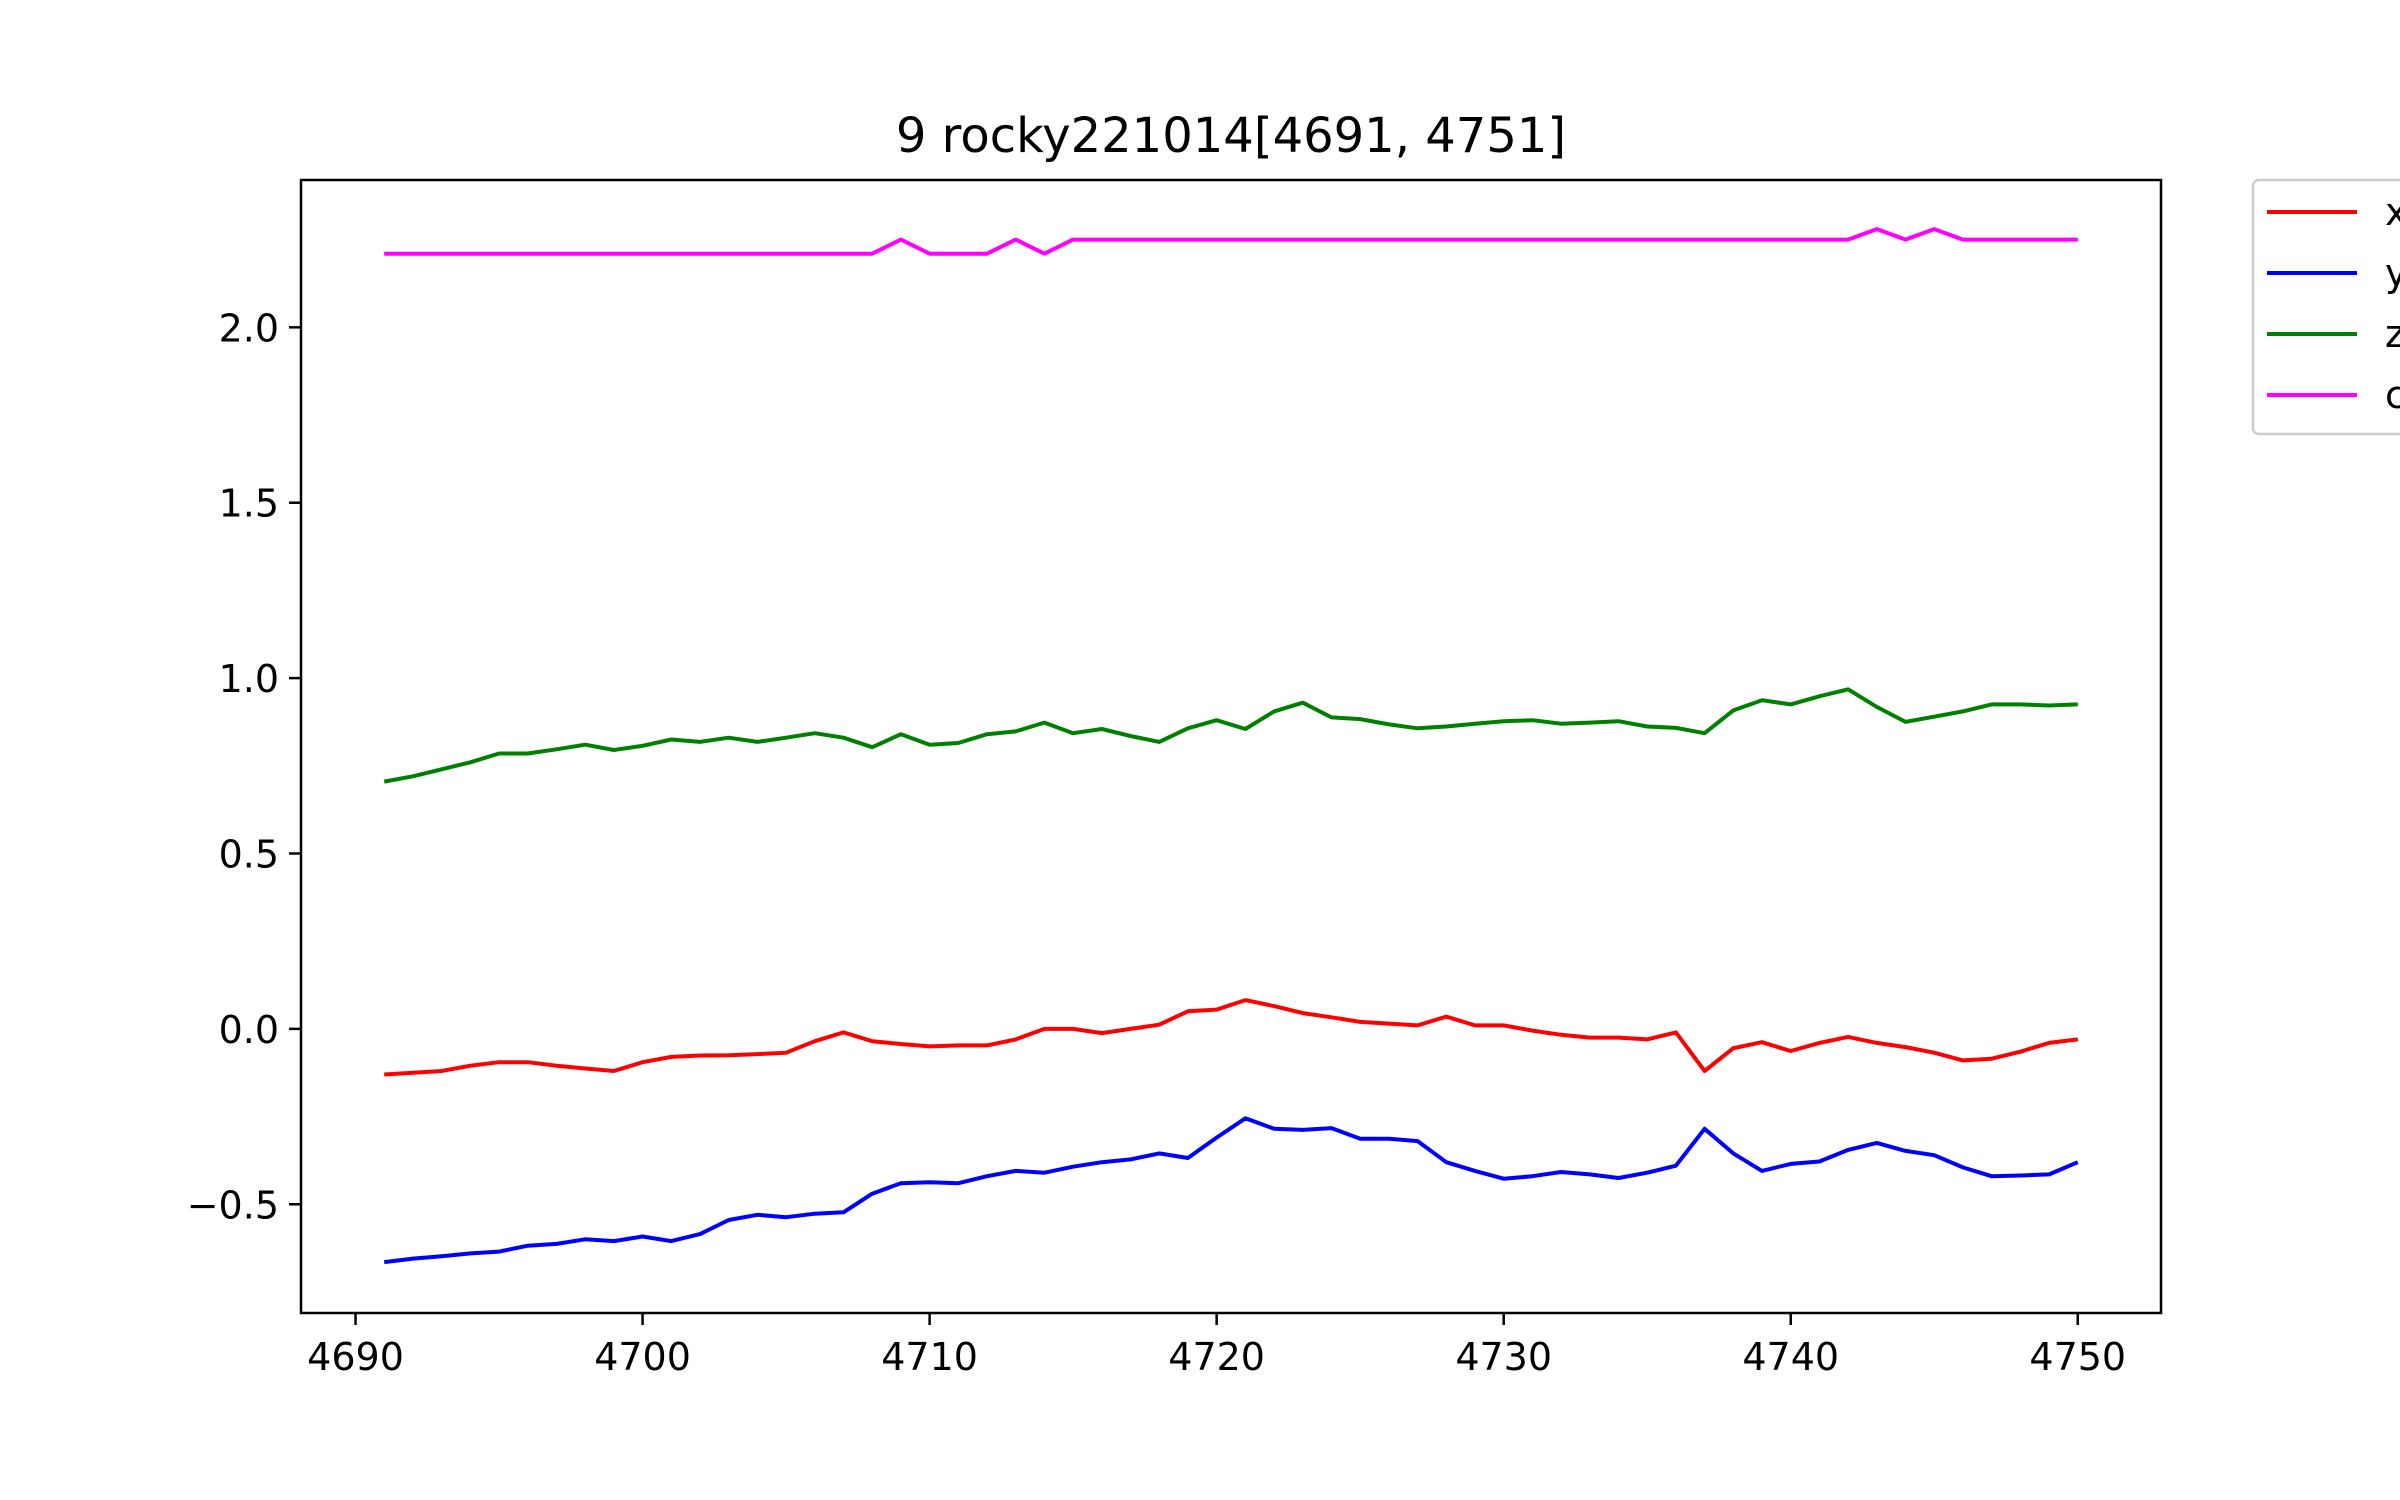 The image size is (2400, 1500). I want to click on x-tick-label: 4730, so click(1503, 1357).